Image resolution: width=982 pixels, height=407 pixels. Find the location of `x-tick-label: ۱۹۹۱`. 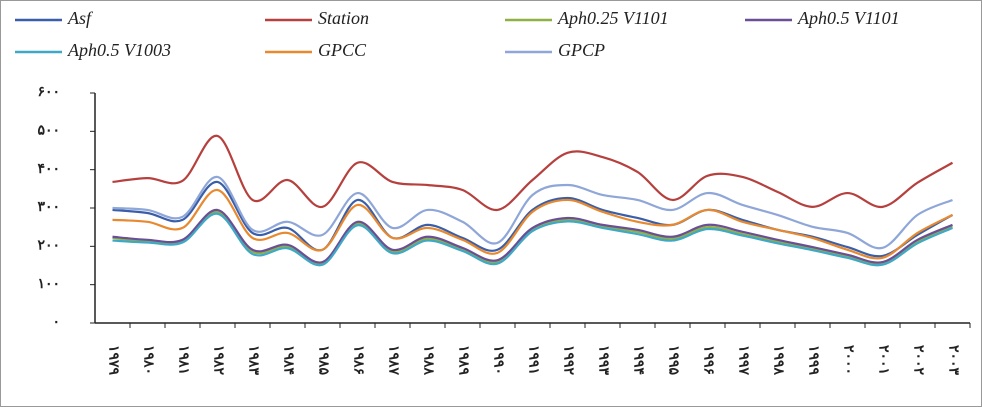

x-tick-label: ۱۹۹۱ is located at coordinates (532, 360).